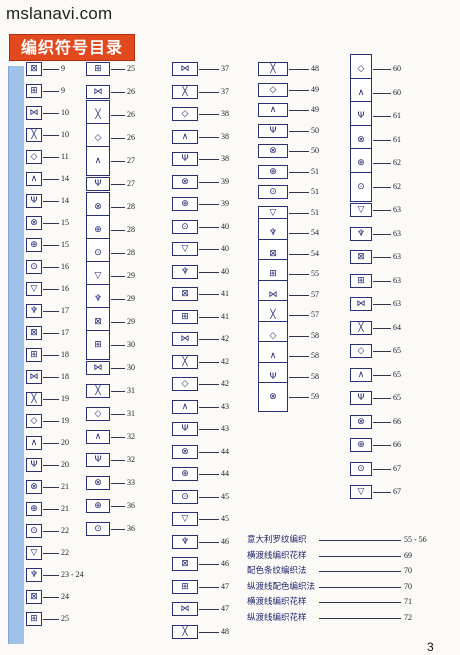 This screenshot has height=655, width=460. I want to click on page-ref: 60, so click(397, 68).